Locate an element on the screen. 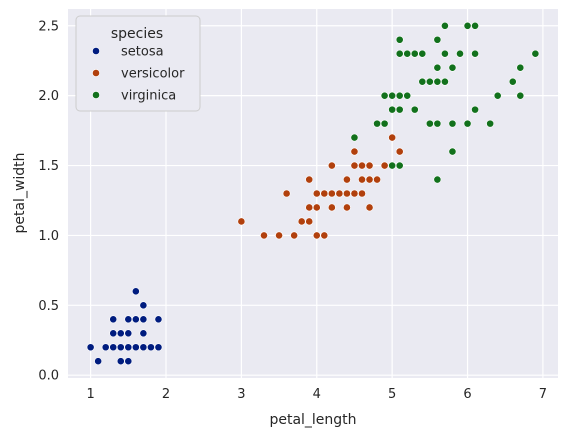  x-tick-labels: 1 2 3 4 5 6 7 is located at coordinates (316, 394).